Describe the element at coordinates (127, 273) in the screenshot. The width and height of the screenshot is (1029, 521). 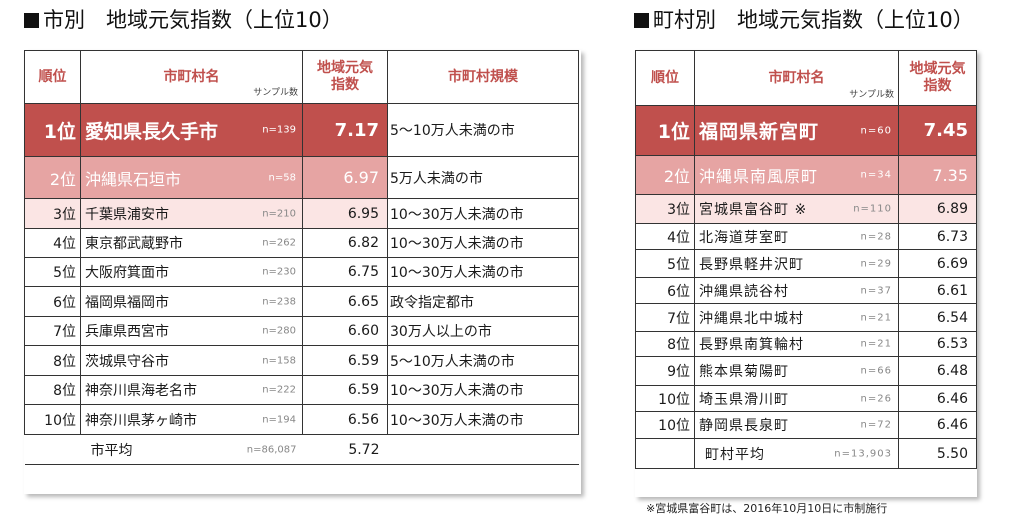
I see `municipality-name: 大阪府箕面市` at that location.